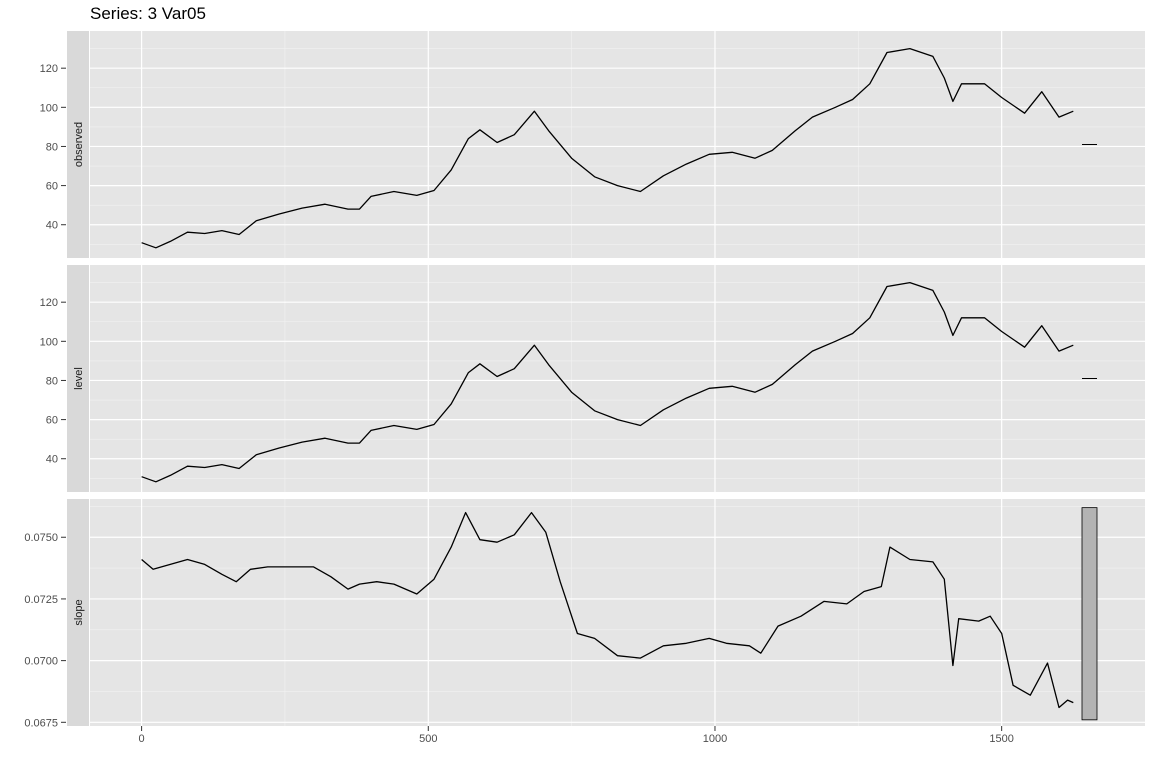 This screenshot has height=768, width=1152. I want to click on x-tick-label: 500, so click(428, 739).